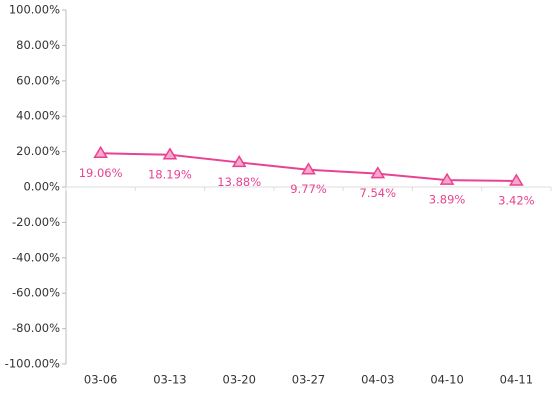 The width and height of the screenshot is (554, 402). What do you see at coordinates (36, 293) in the screenshot?
I see `y-tick-label: -60.00%` at bounding box center [36, 293].